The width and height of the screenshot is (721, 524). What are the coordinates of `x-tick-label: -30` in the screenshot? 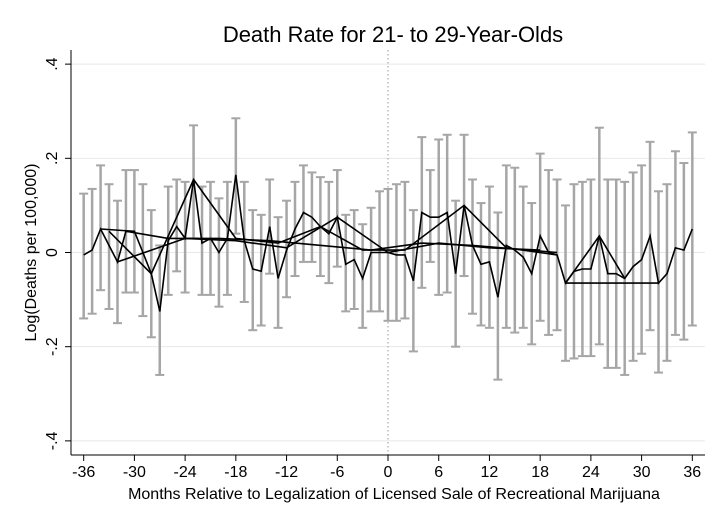 It's located at (134, 472).